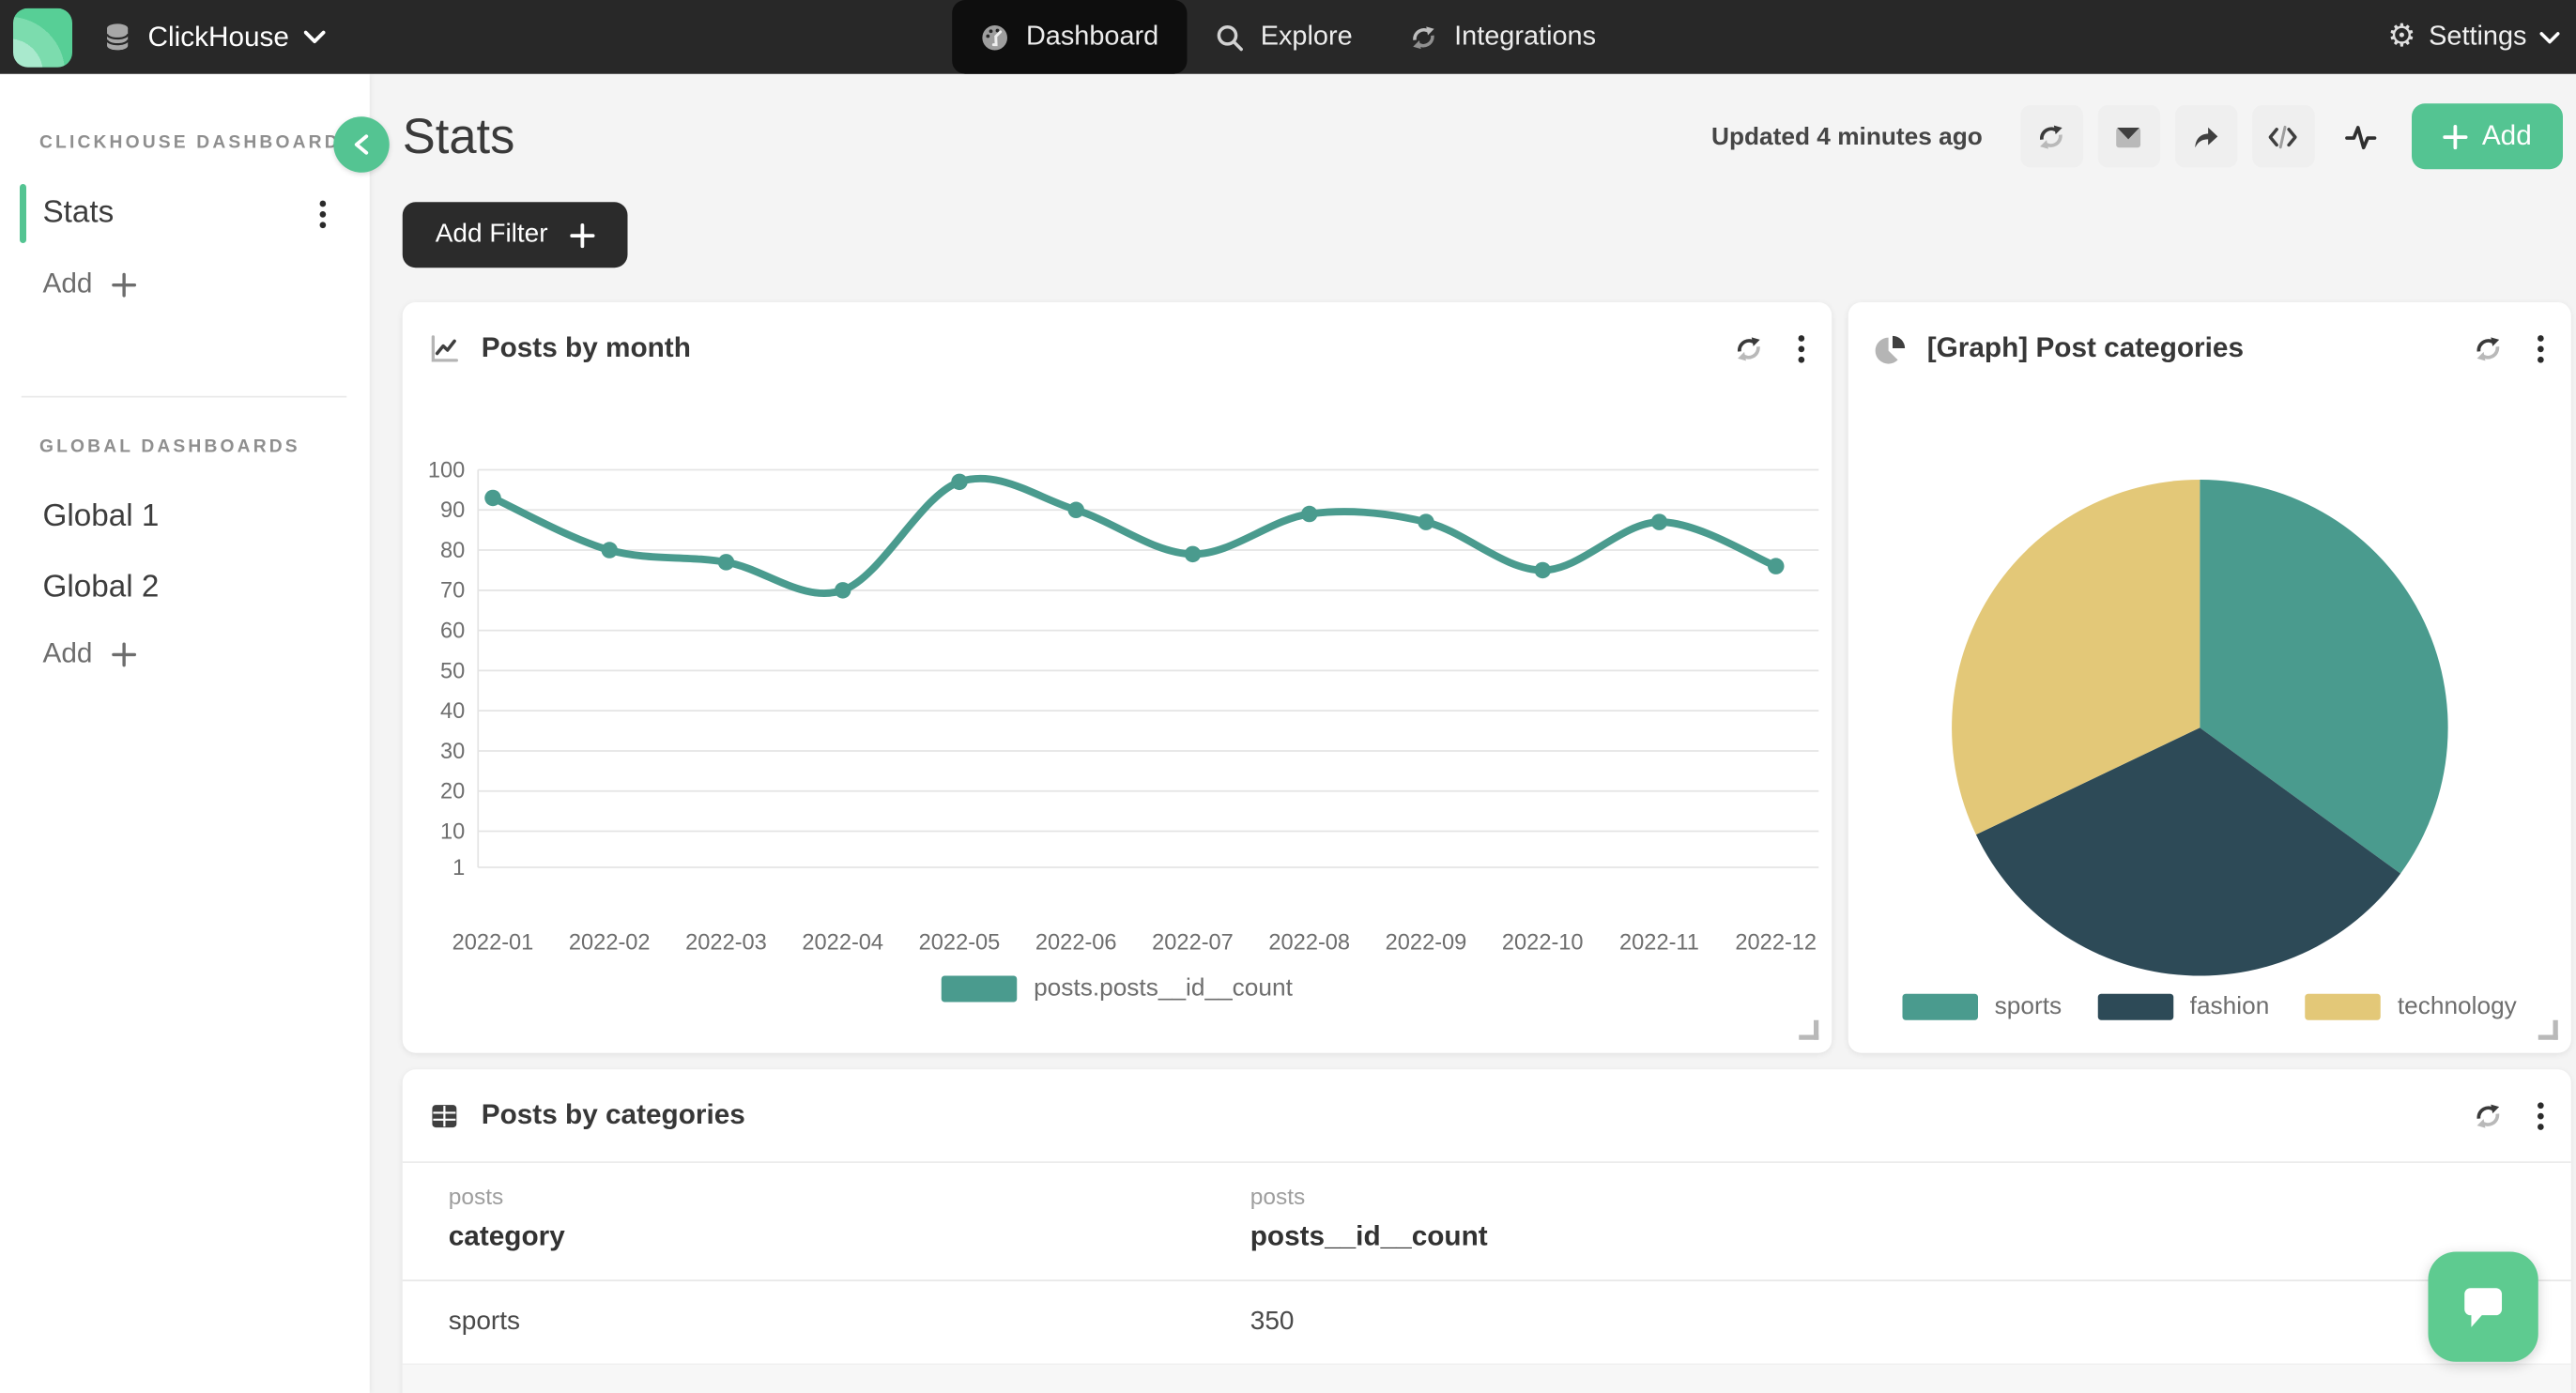 The image size is (2576, 1393). I want to click on pie-chart-icon, so click(1891, 349).